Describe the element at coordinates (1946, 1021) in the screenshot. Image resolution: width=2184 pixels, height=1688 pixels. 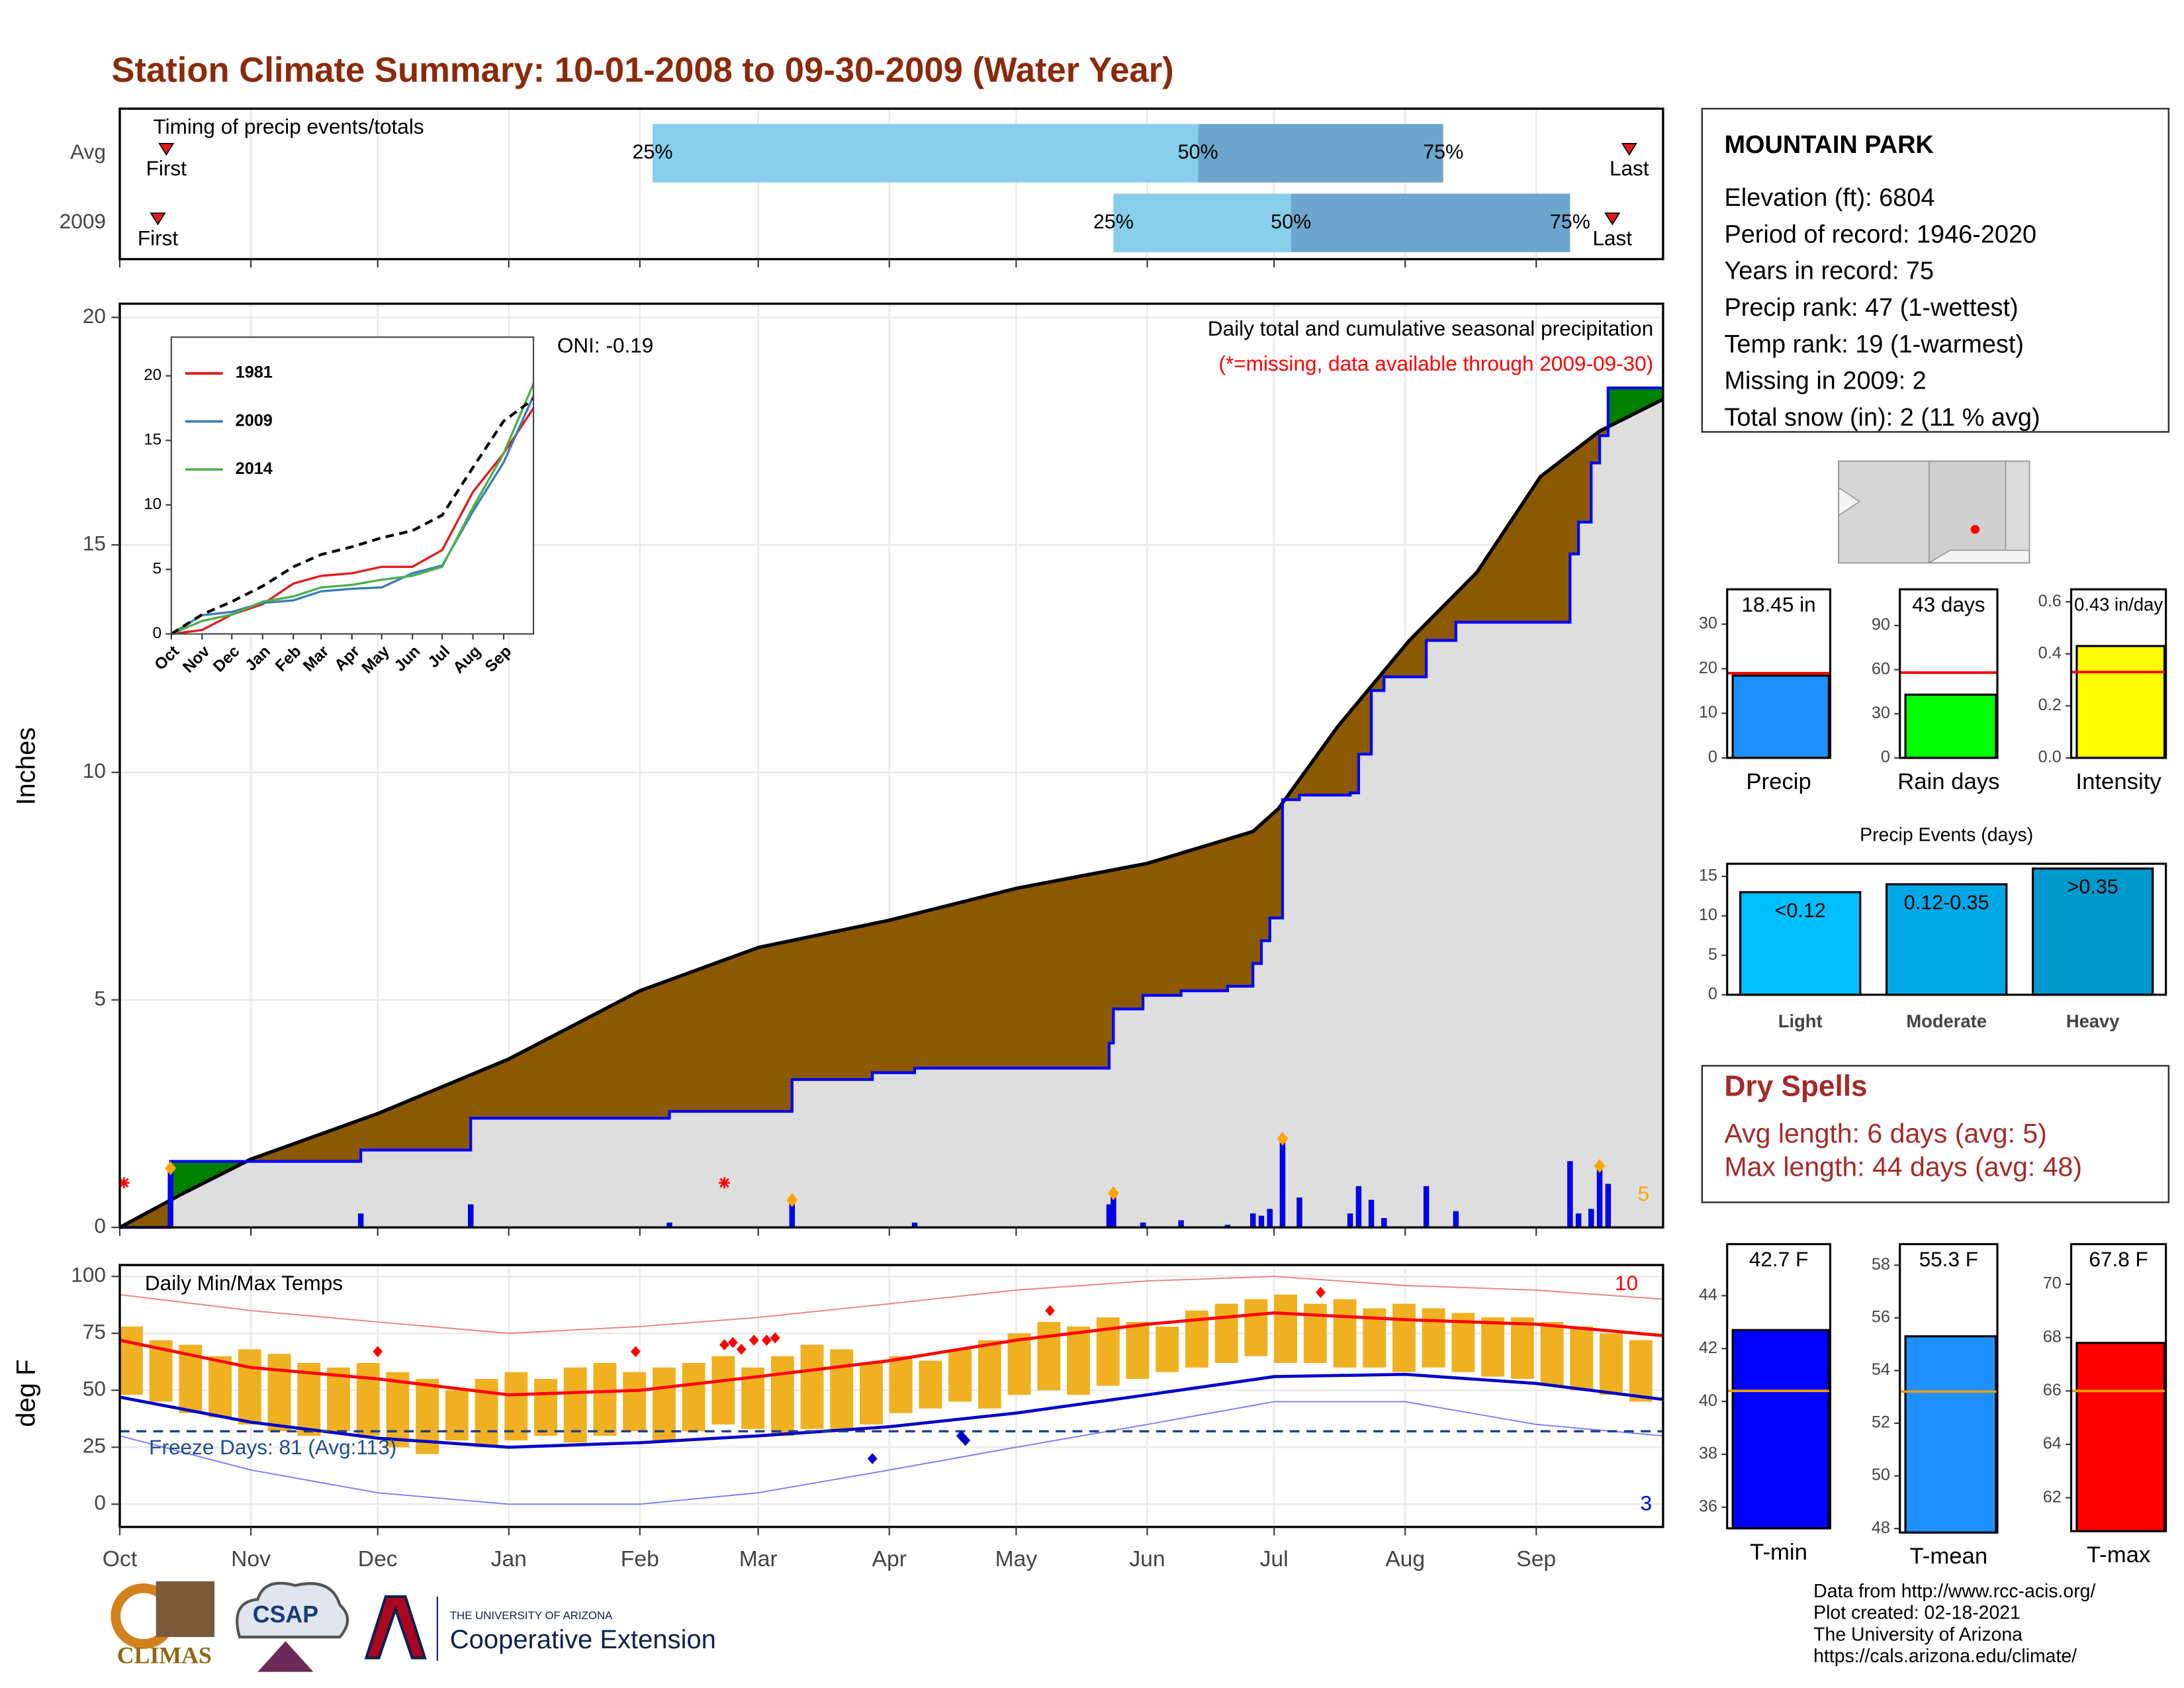
I see `category-label: Moderate` at that location.